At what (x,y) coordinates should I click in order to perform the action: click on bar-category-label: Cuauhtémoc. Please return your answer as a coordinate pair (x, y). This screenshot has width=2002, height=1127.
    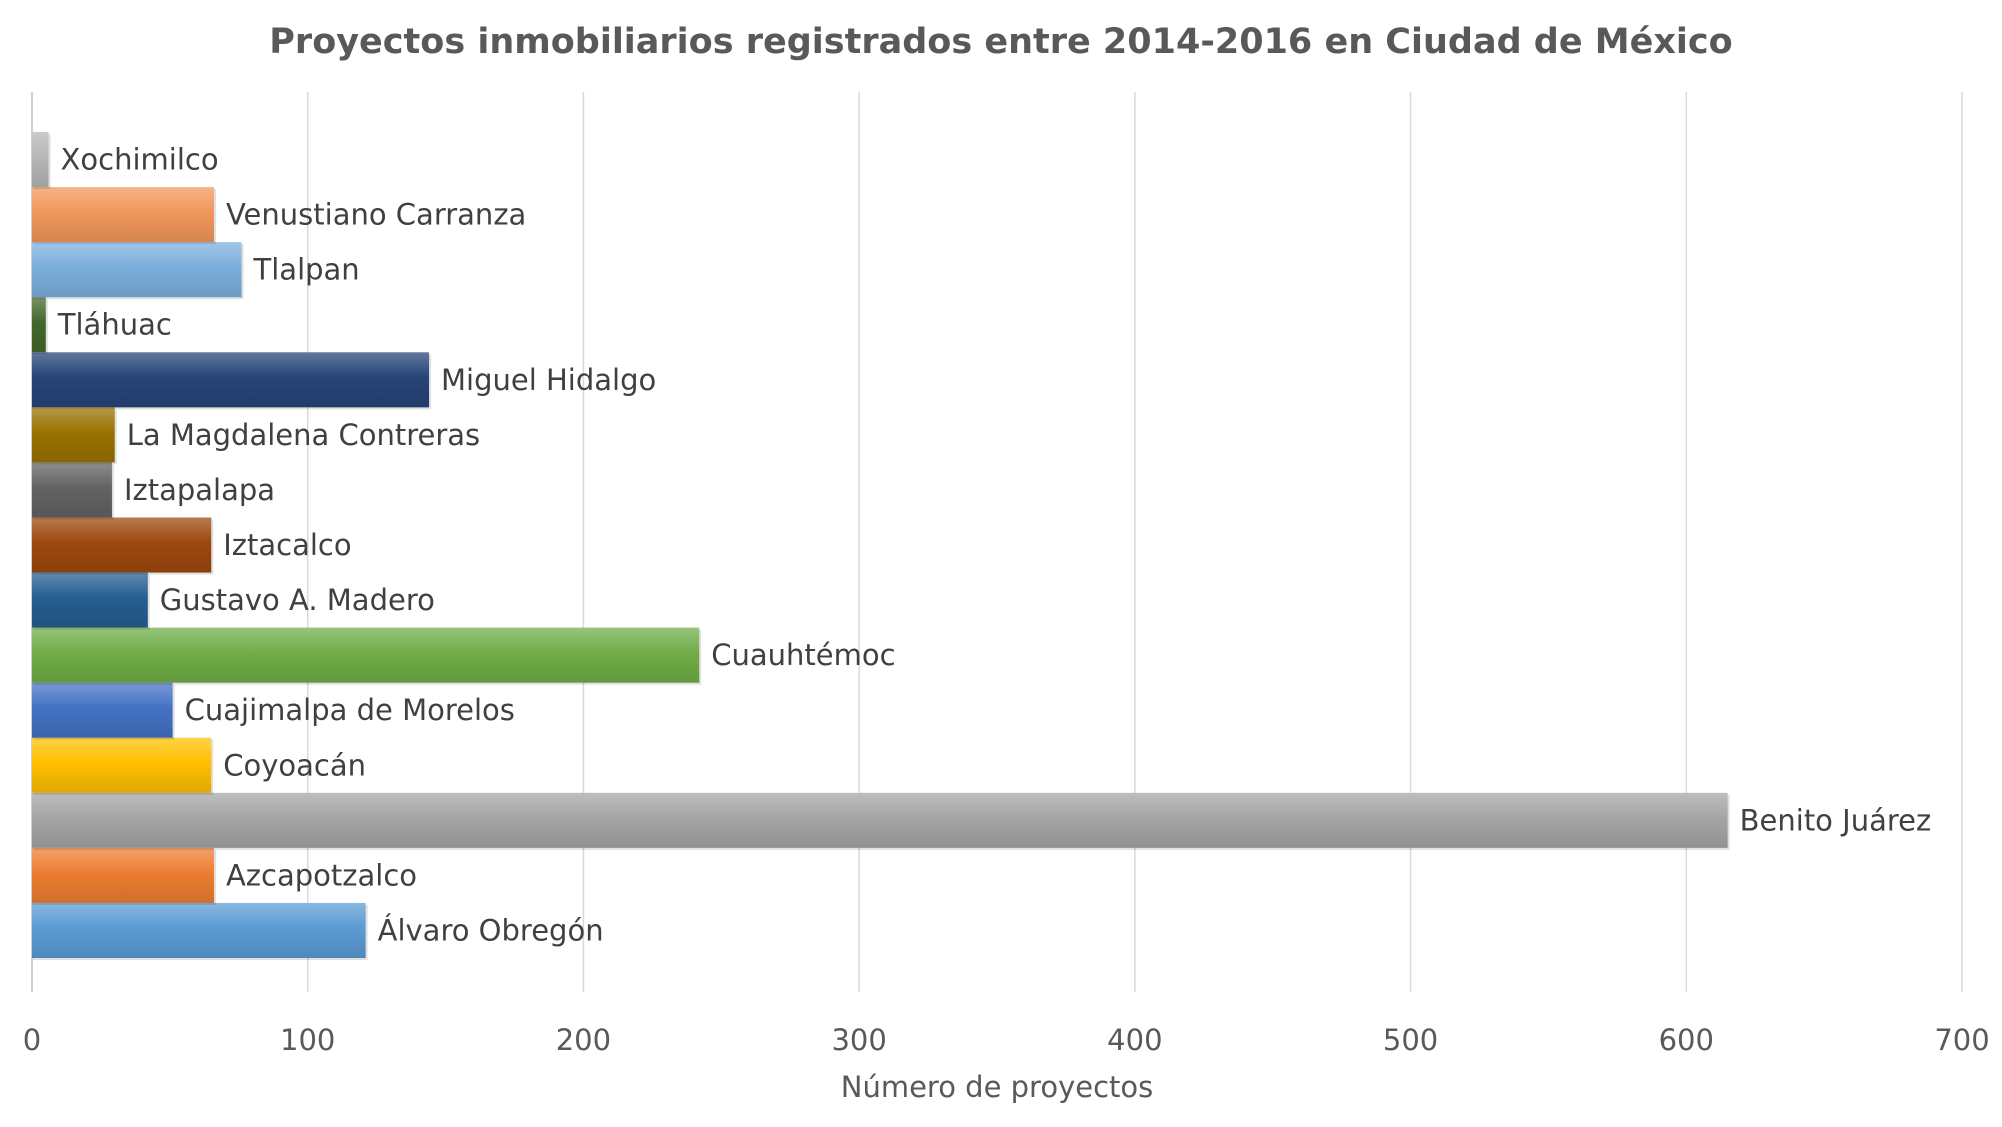
    Looking at the image, I should click on (803, 655).